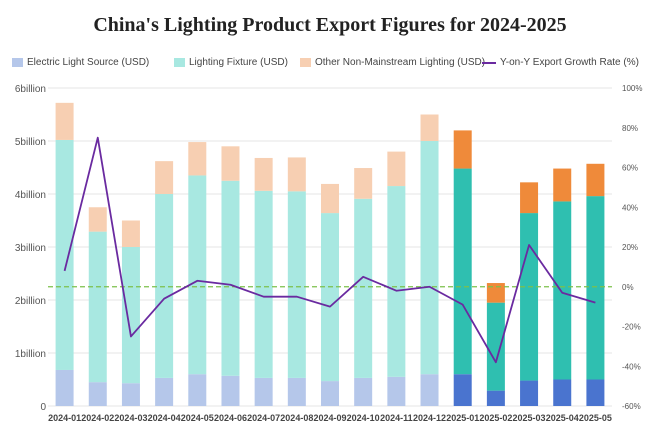  What do you see at coordinates (230, 418) in the screenshot?
I see `x-tick-label: 2024-06` at bounding box center [230, 418].